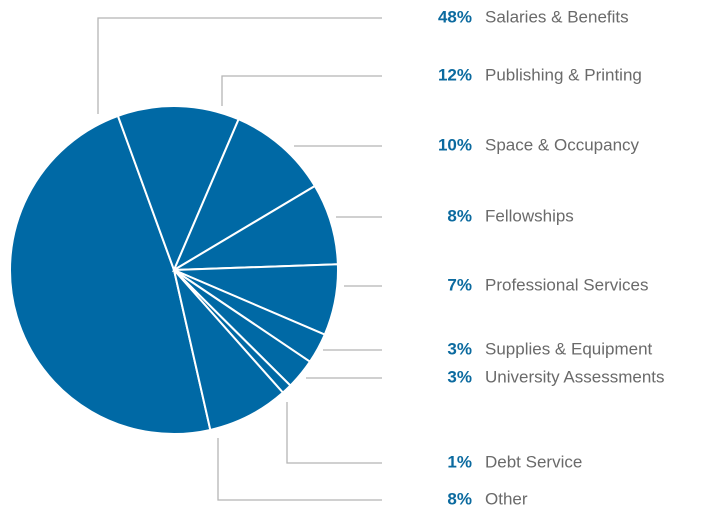 The width and height of the screenshot is (718, 510). I want to click on legend-label: University Assessments, so click(575, 376).